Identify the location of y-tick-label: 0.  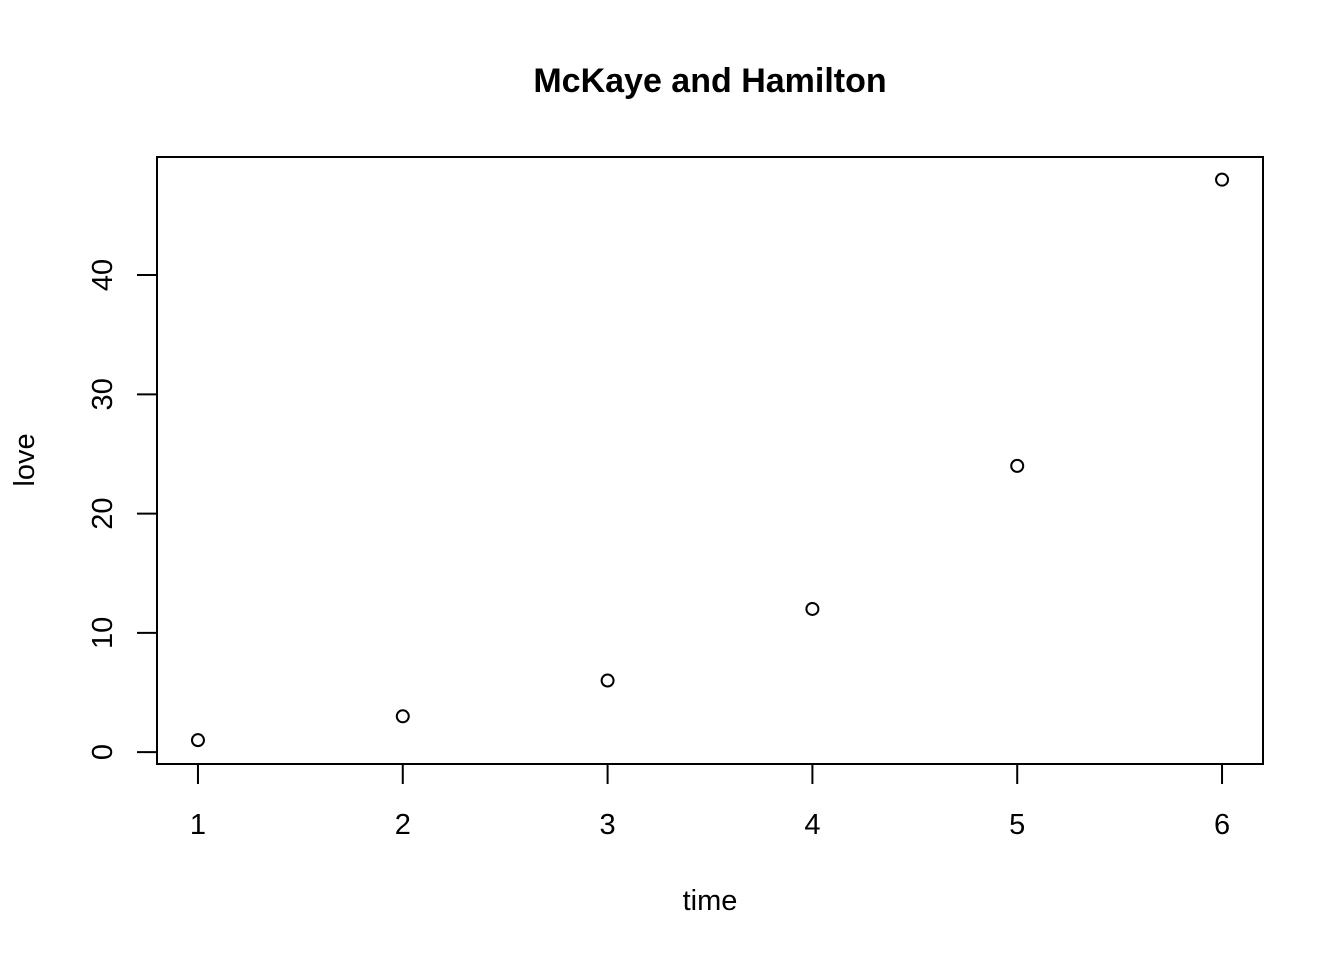
(103, 752).